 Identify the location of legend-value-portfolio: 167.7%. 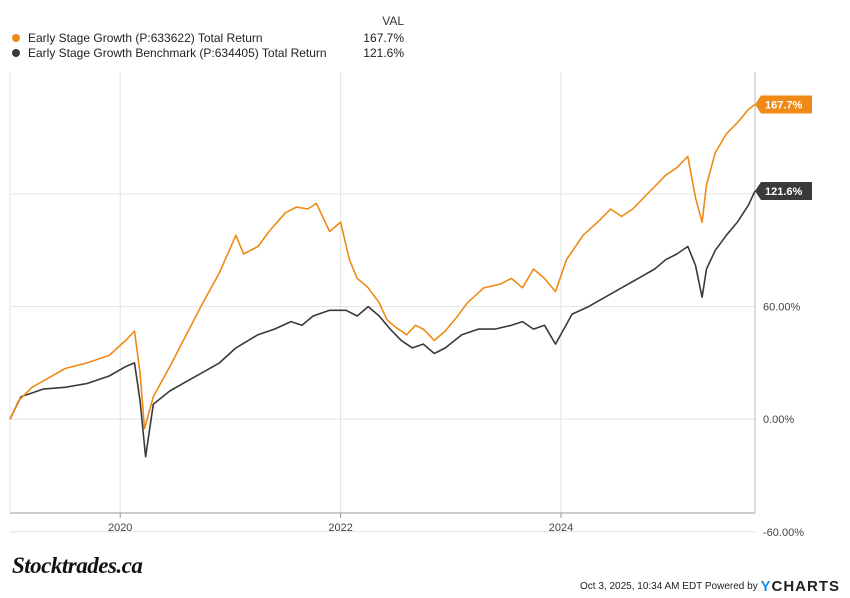
(383, 38).